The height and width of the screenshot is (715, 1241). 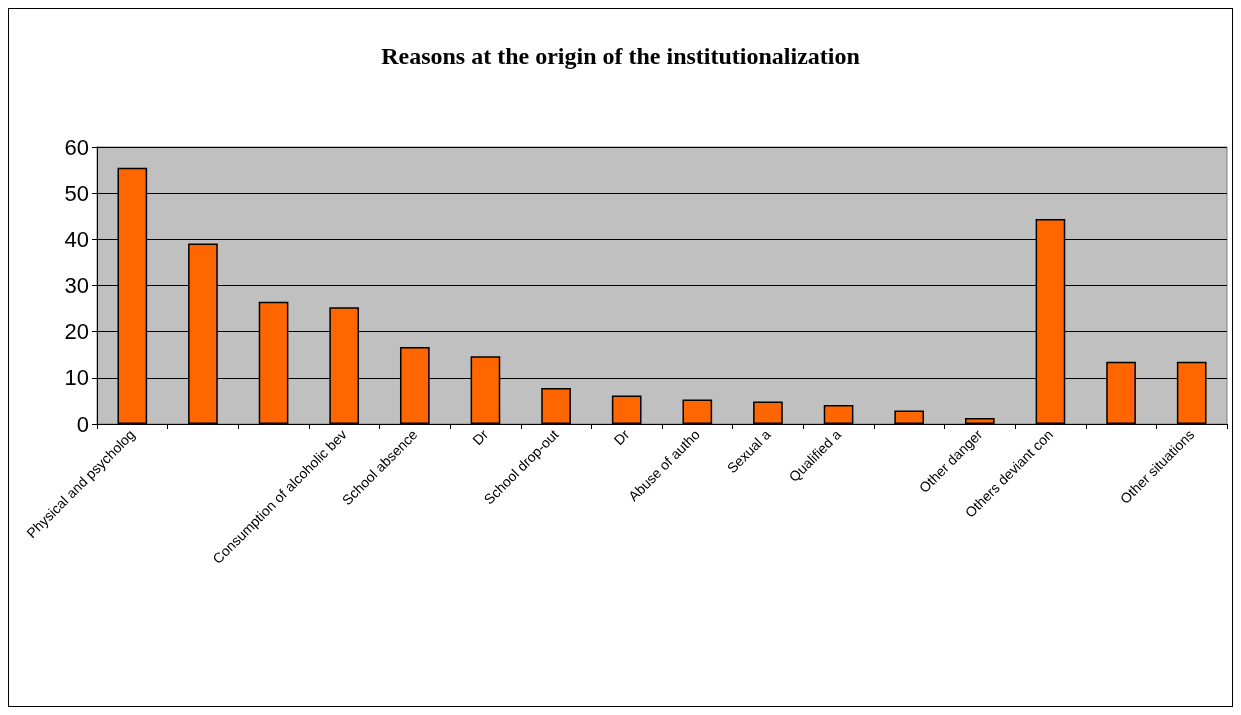 What do you see at coordinates (76, 193) in the screenshot?
I see `y-tick-label: 50` at bounding box center [76, 193].